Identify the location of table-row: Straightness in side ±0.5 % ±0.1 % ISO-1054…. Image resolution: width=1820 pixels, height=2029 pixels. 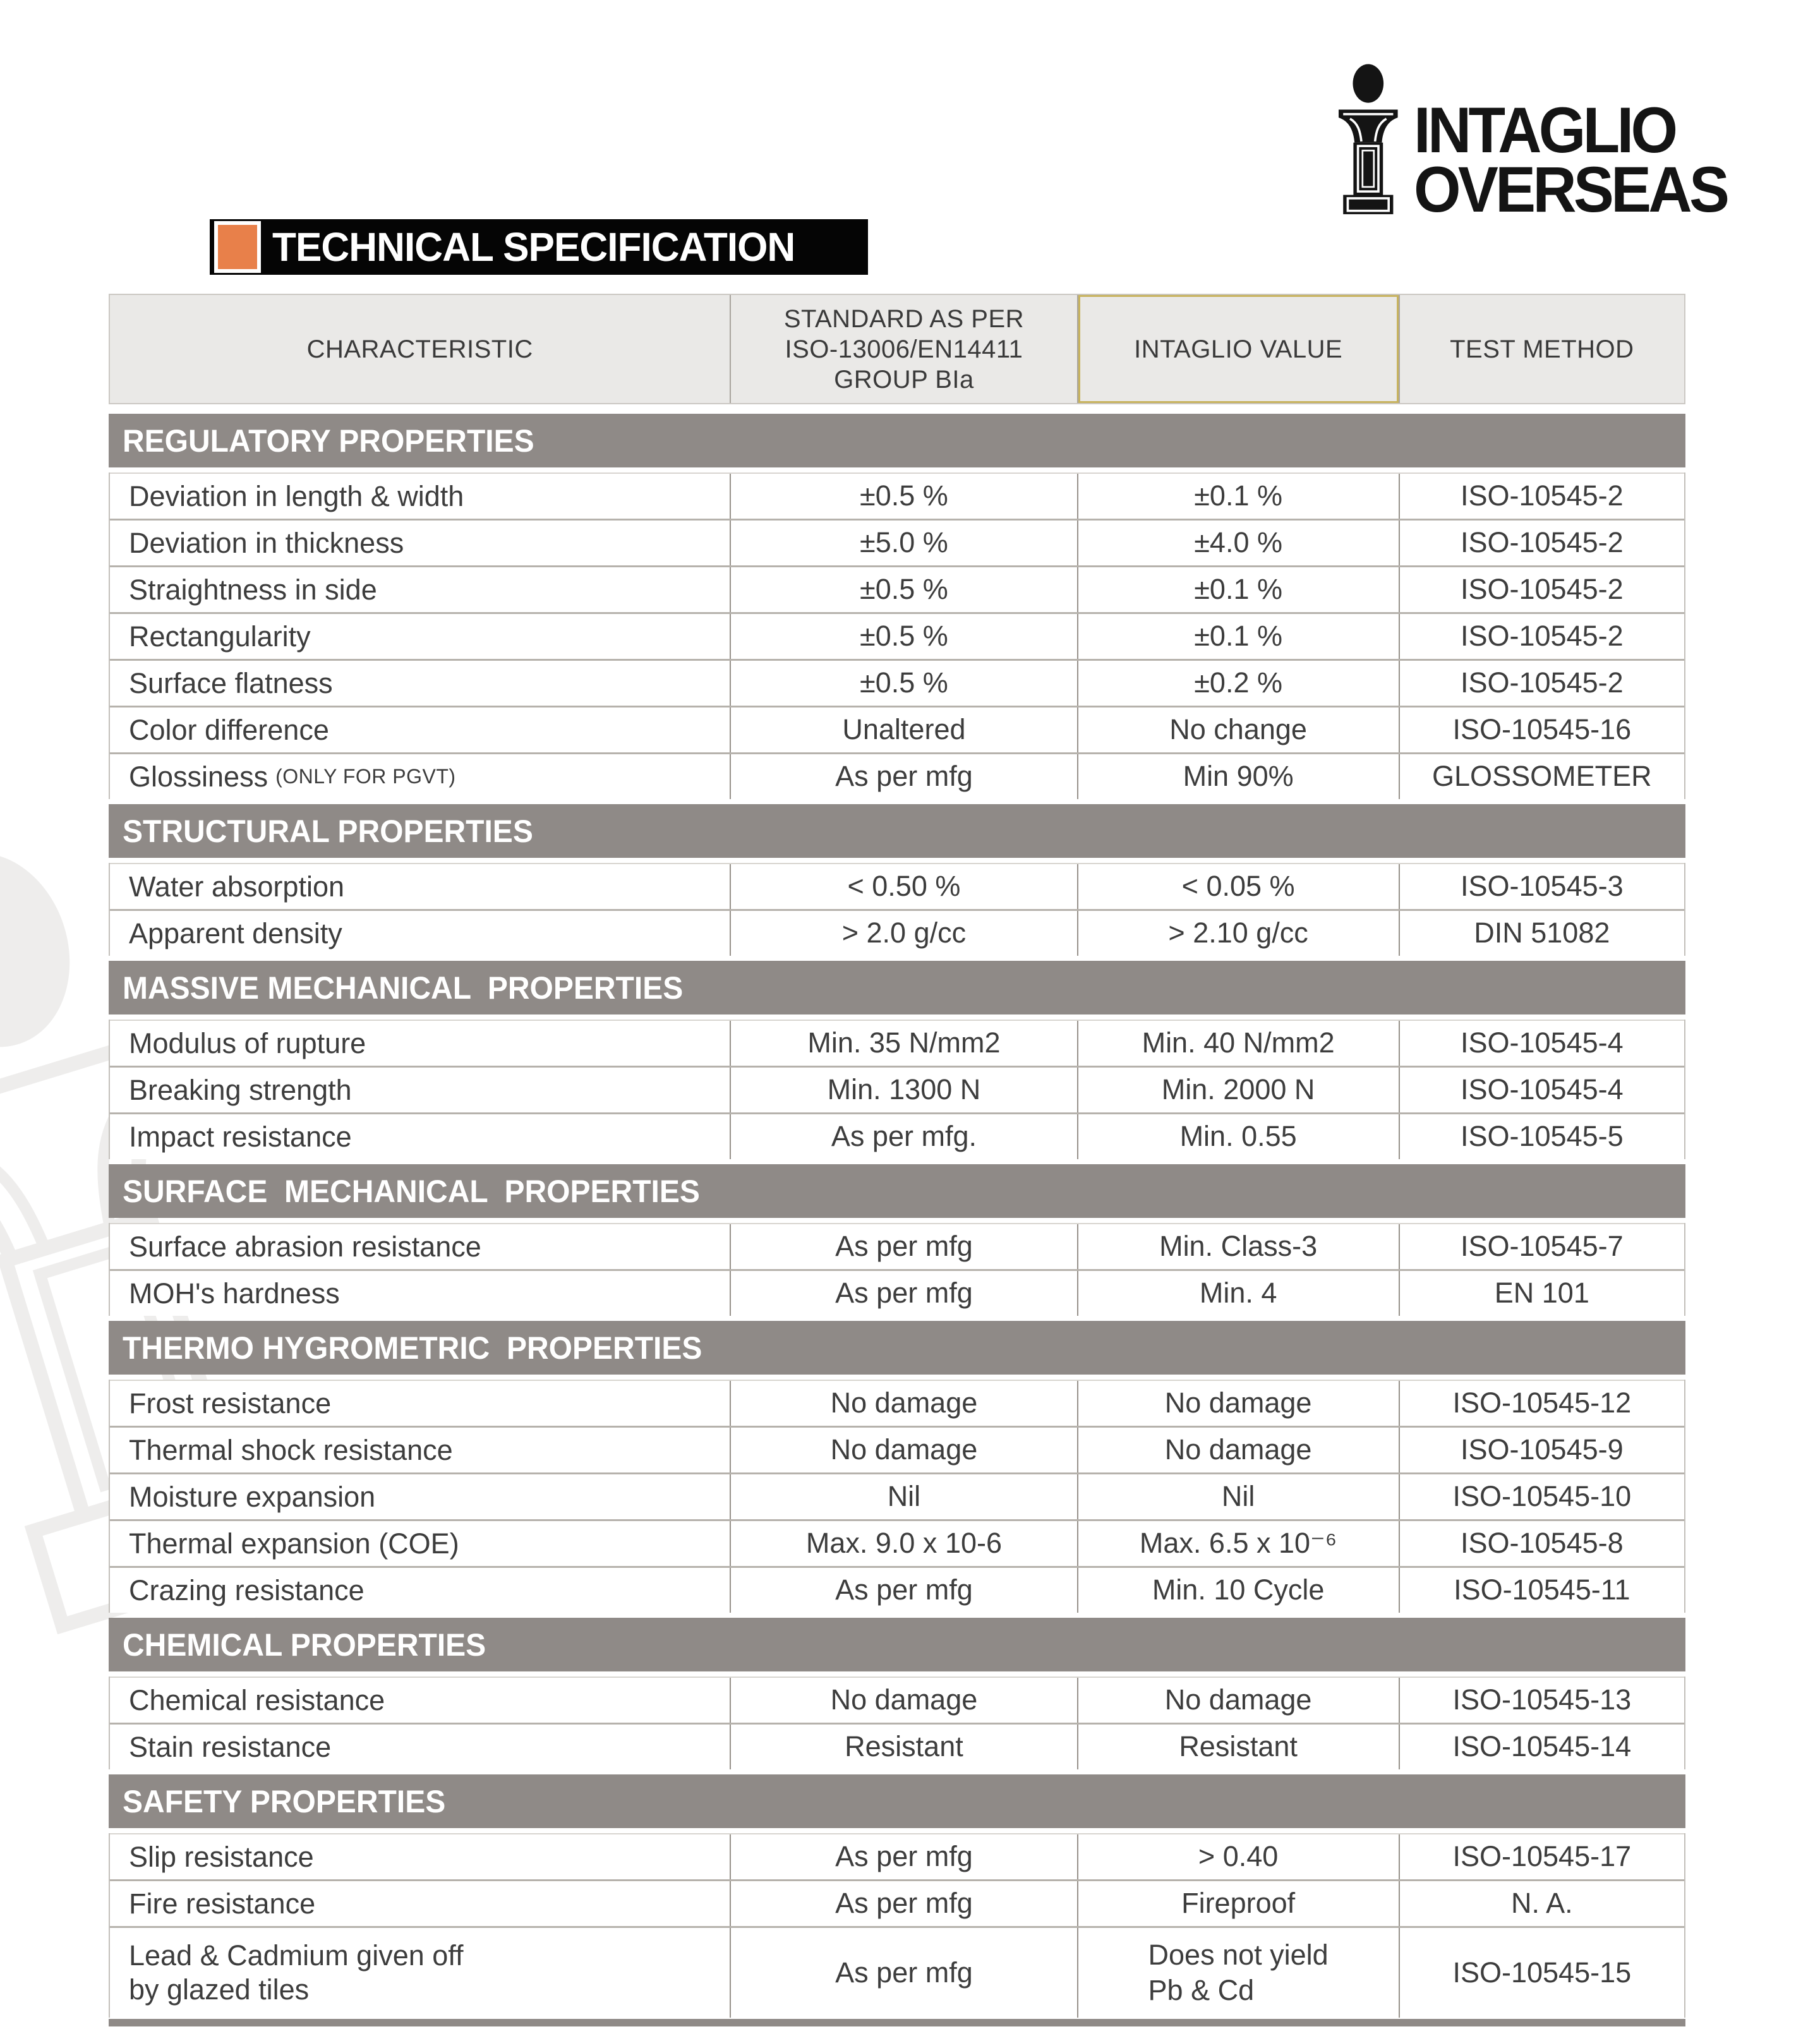
(897, 588).